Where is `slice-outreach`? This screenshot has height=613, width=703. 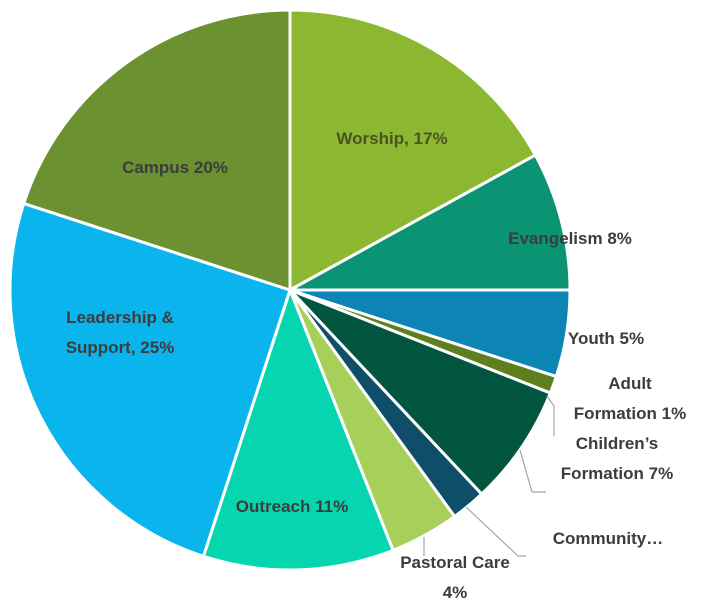 slice-outreach is located at coordinates (298, 430).